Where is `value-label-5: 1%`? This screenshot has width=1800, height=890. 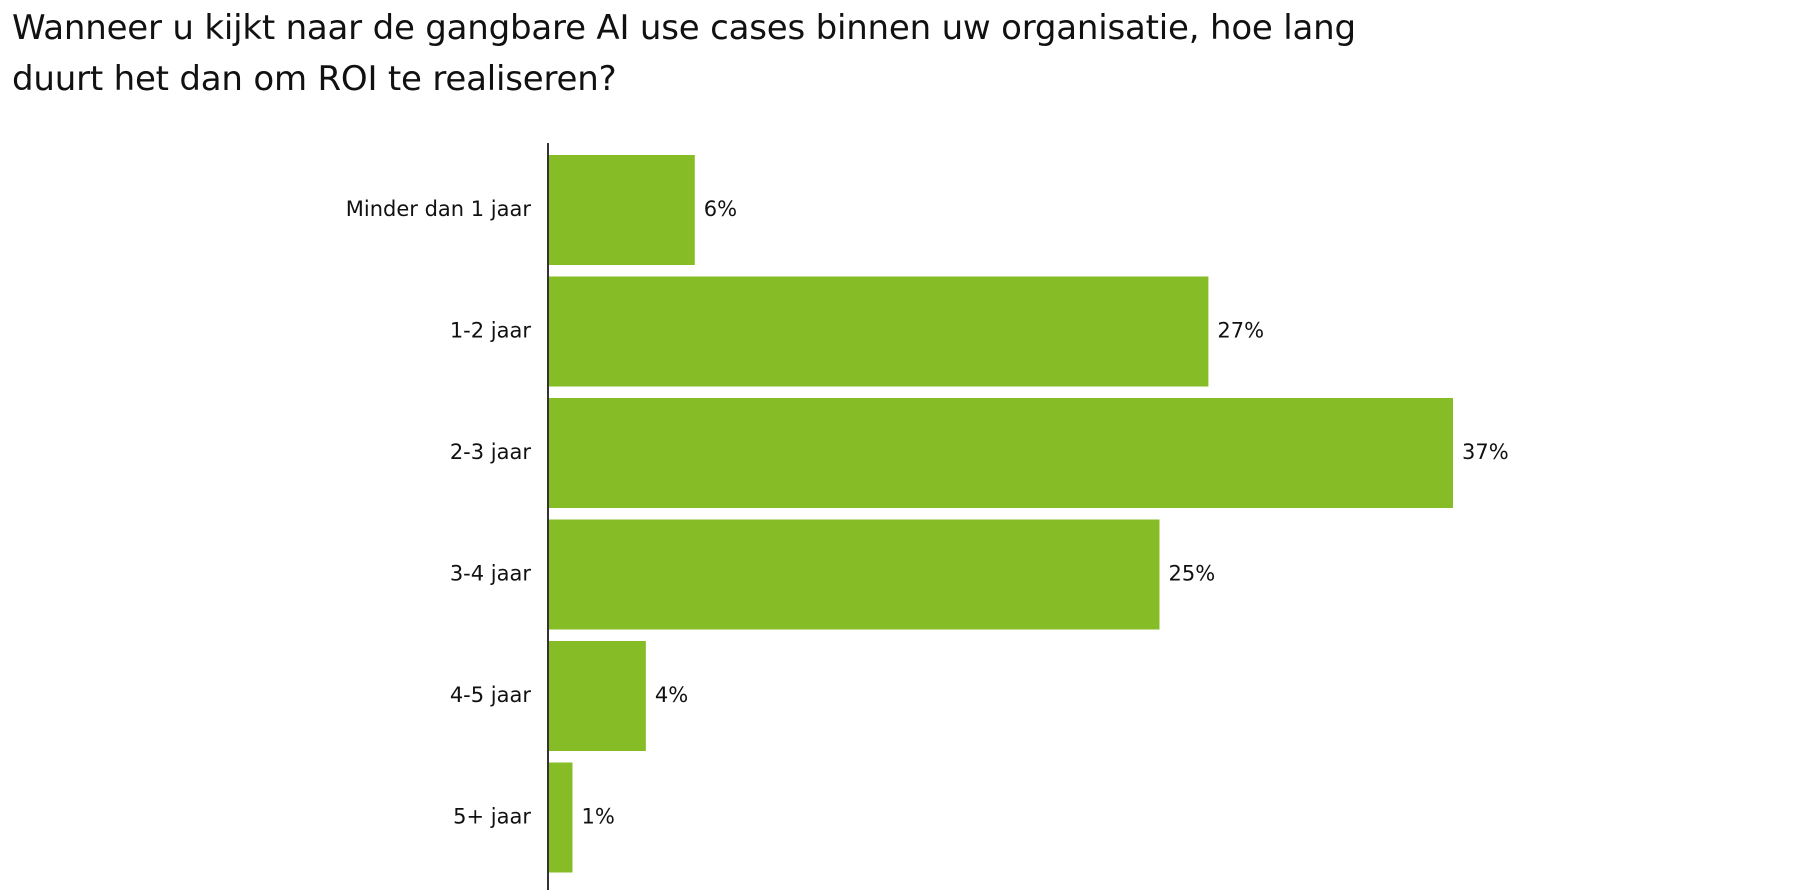
value-label-5: 1% is located at coordinates (597, 817).